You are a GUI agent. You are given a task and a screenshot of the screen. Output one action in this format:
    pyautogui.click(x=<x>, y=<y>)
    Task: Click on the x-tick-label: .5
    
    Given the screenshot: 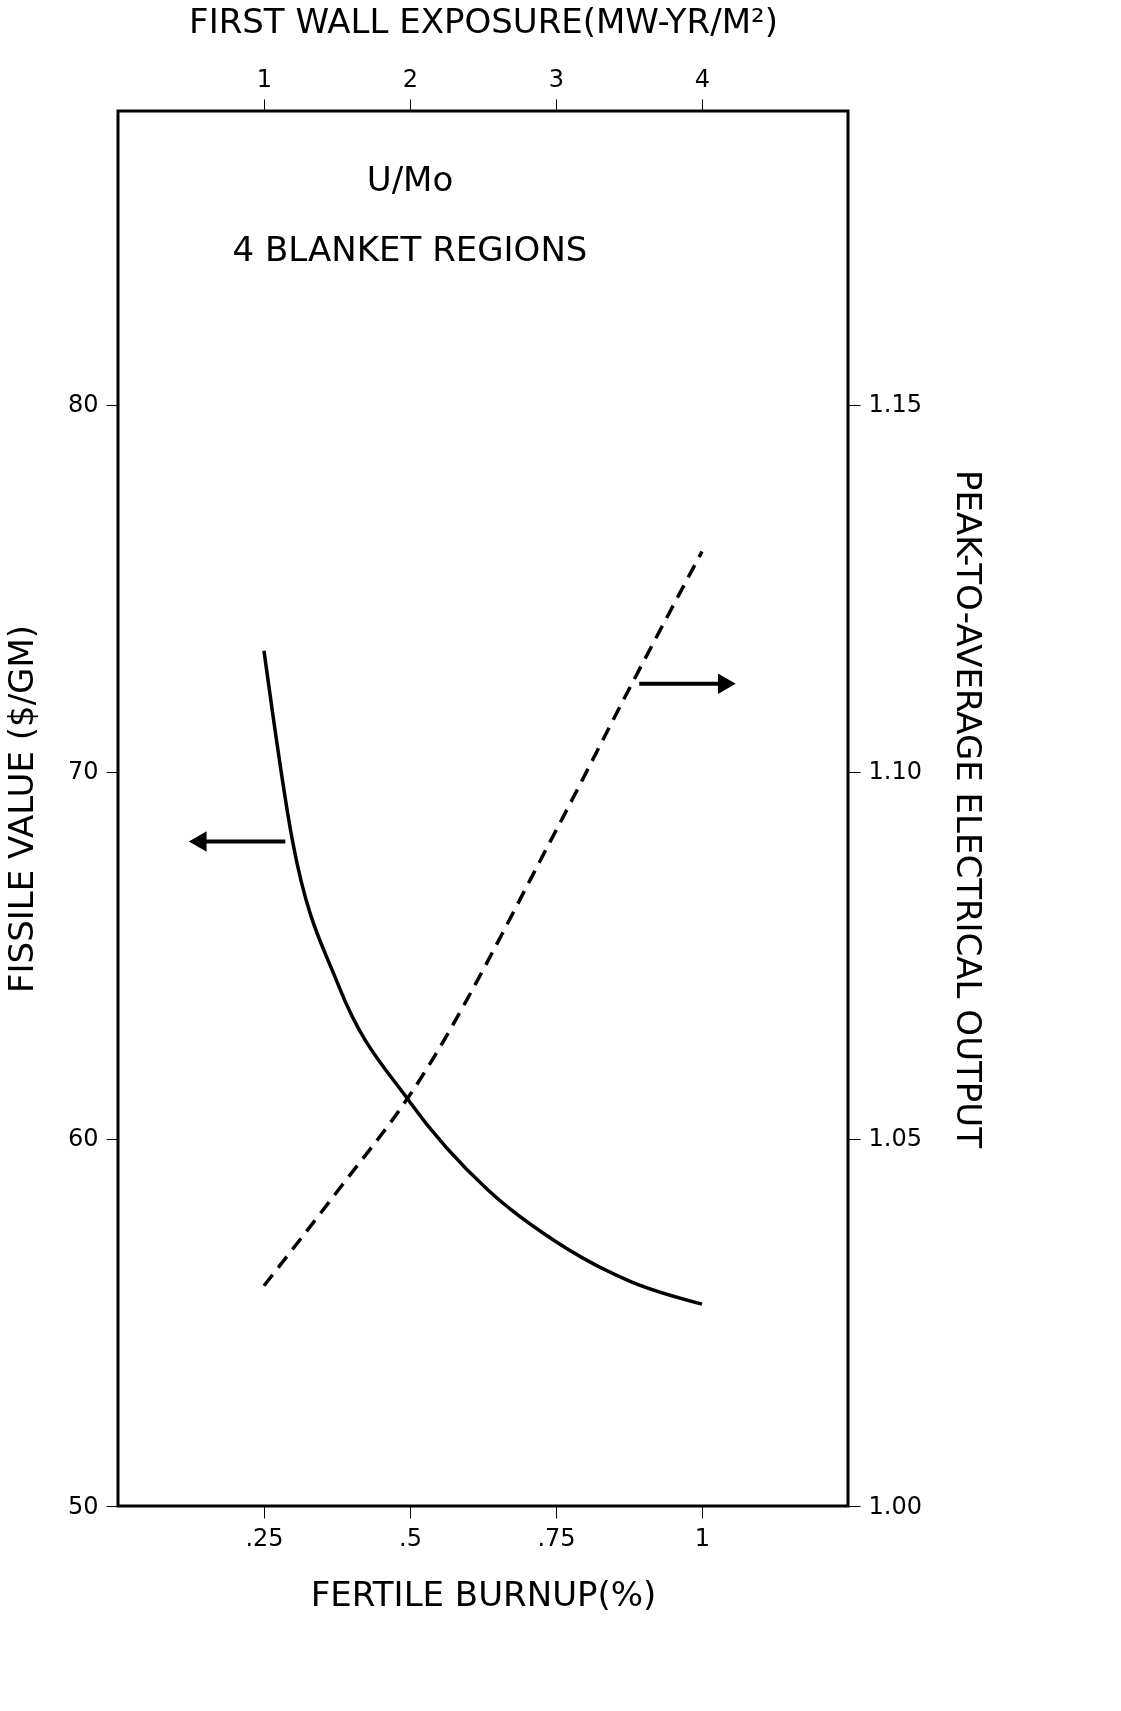 What is the action you would take?
    pyautogui.click(x=410, y=1537)
    